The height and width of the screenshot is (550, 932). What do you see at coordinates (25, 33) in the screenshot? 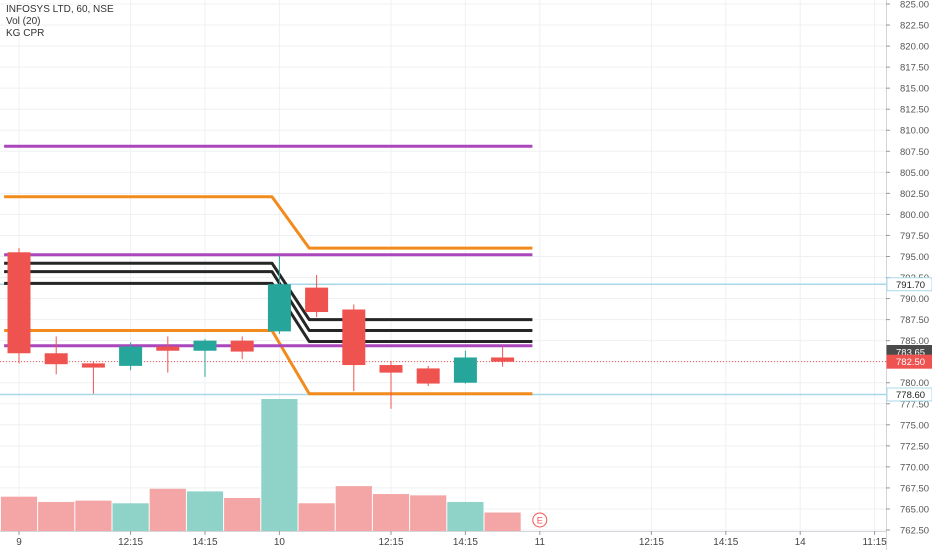
I see `cpr-indicator-label: KG CPR` at bounding box center [25, 33].